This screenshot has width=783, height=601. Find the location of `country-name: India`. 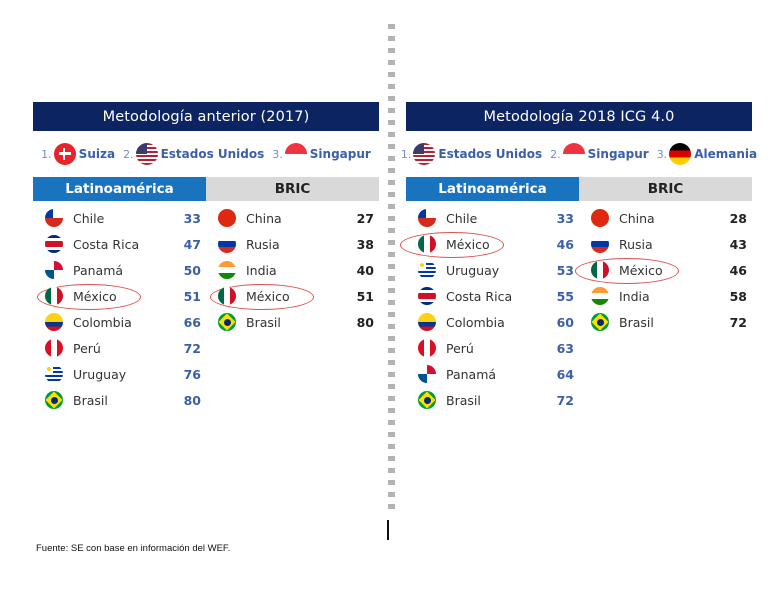

country-name: India is located at coordinates (261, 270).